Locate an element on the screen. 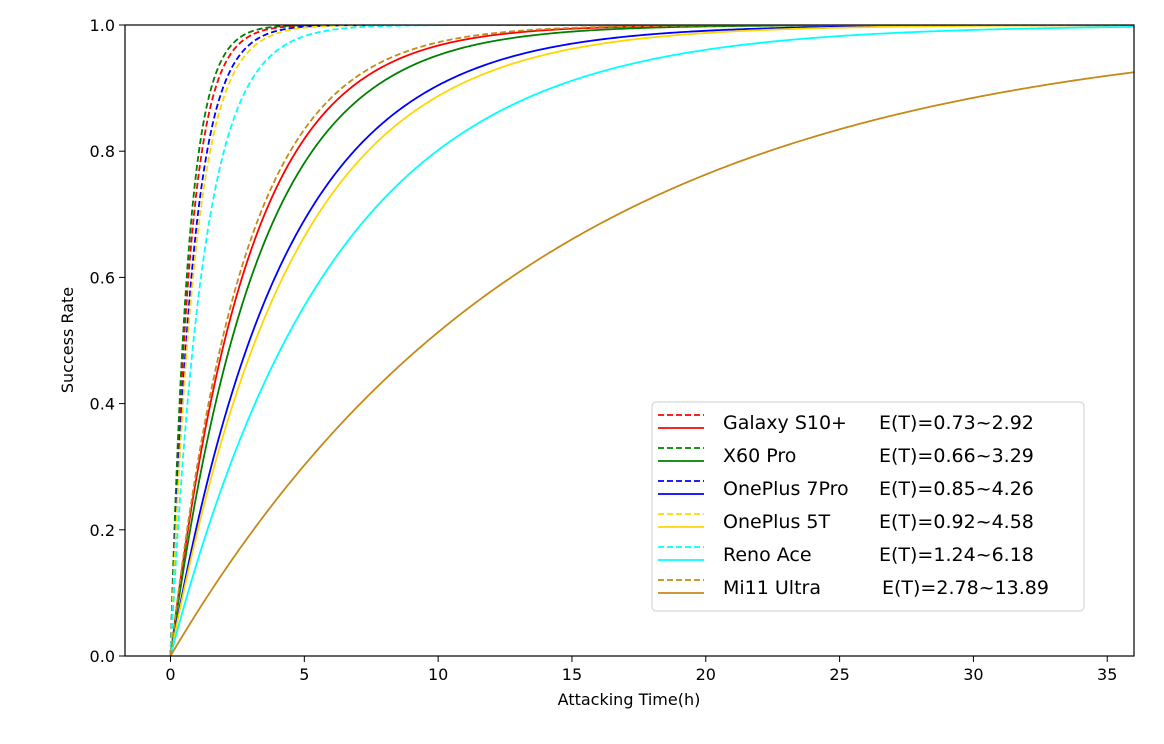 The height and width of the screenshot is (744, 1164). y-tick-label: 1.0 is located at coordinates (102, 25).